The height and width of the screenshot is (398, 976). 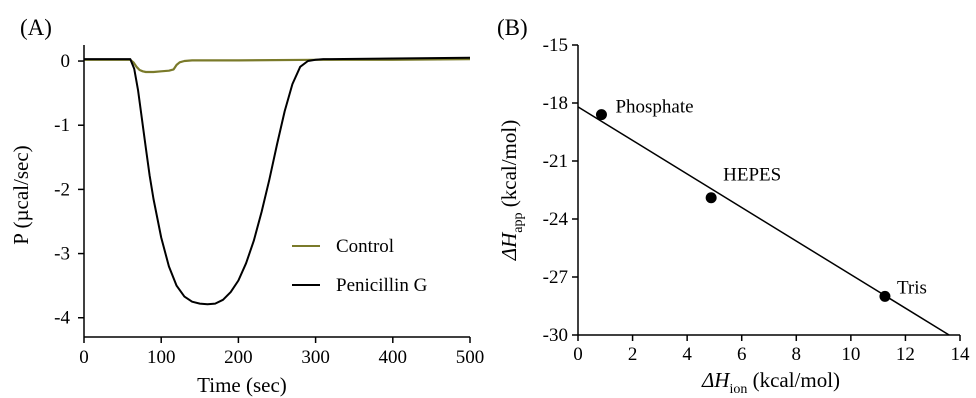 What do you see at coordinates (161, 357) in the screenshot?
I see `panel-a-x-tick-label: 100` at bounding box center [161, 357].